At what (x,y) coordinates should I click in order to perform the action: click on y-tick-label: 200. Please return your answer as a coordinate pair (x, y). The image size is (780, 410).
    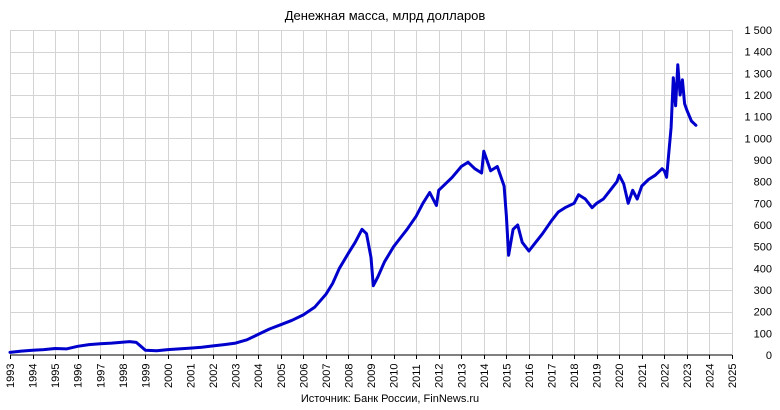
    Looking at the image, I should click on (763, 313).